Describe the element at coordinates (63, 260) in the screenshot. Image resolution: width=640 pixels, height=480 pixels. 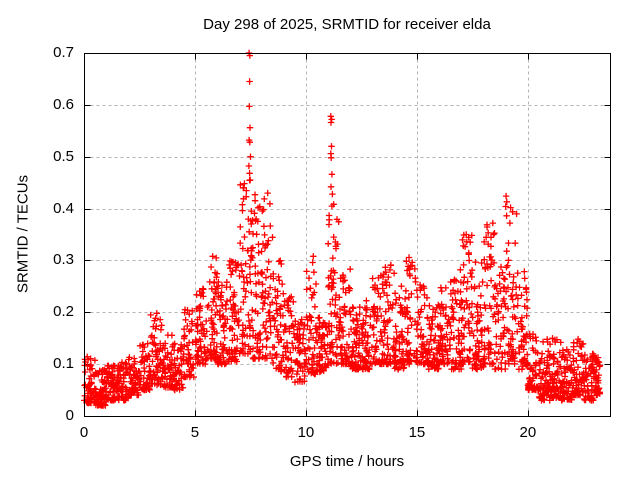
I see `y-tick-label: 0.3` at that location.